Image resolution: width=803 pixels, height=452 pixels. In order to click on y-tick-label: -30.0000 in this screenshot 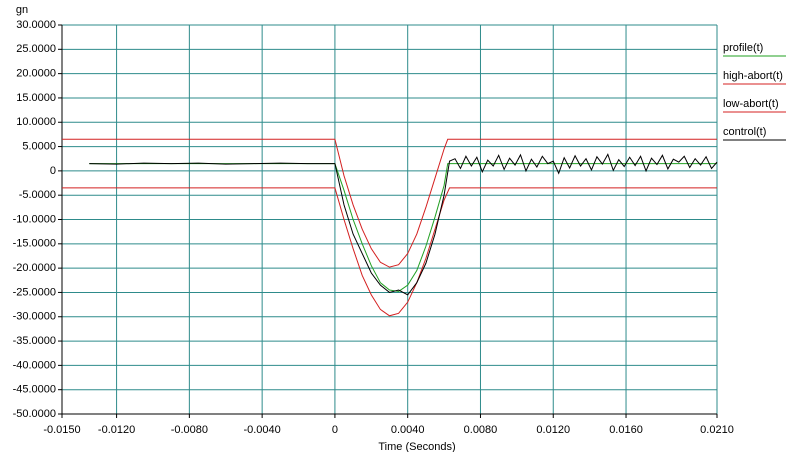, I will do `click(34, 317)`.